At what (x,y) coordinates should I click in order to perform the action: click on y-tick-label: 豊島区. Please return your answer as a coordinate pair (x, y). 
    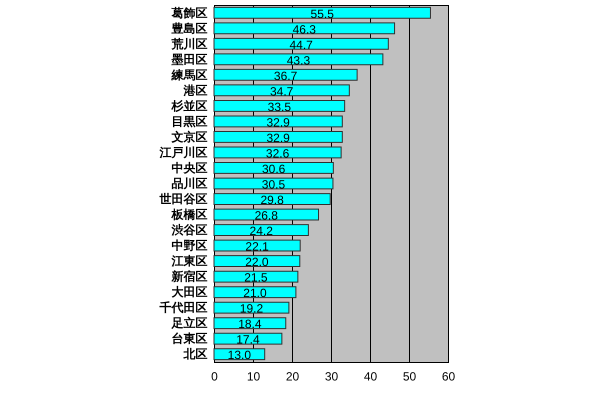
    Looking at the image, I should click on (189, 28).